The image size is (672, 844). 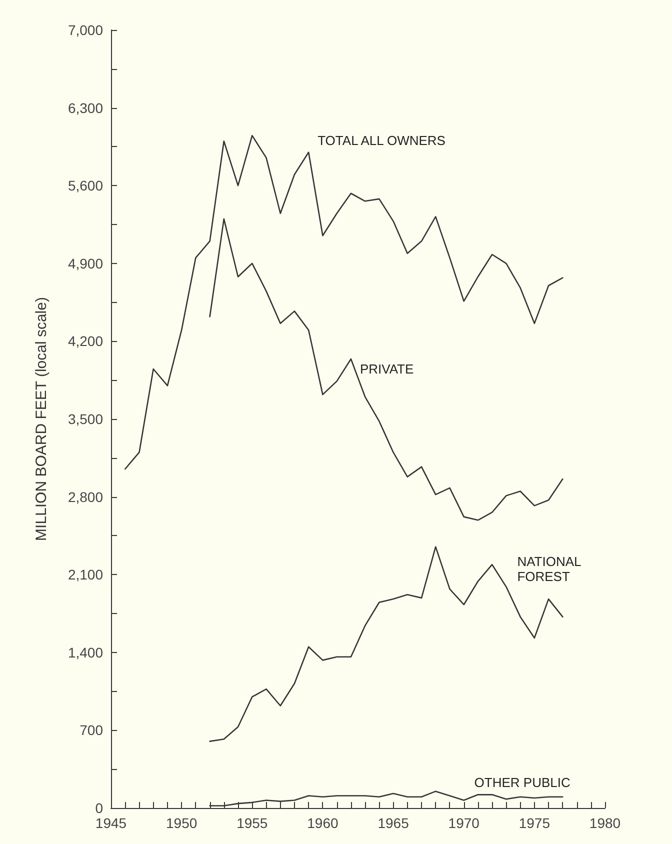 What do you see at coordinates (605, 823) in the screenshot?
I see `x-tick-label: 1980` at bounding box center [605, 823].